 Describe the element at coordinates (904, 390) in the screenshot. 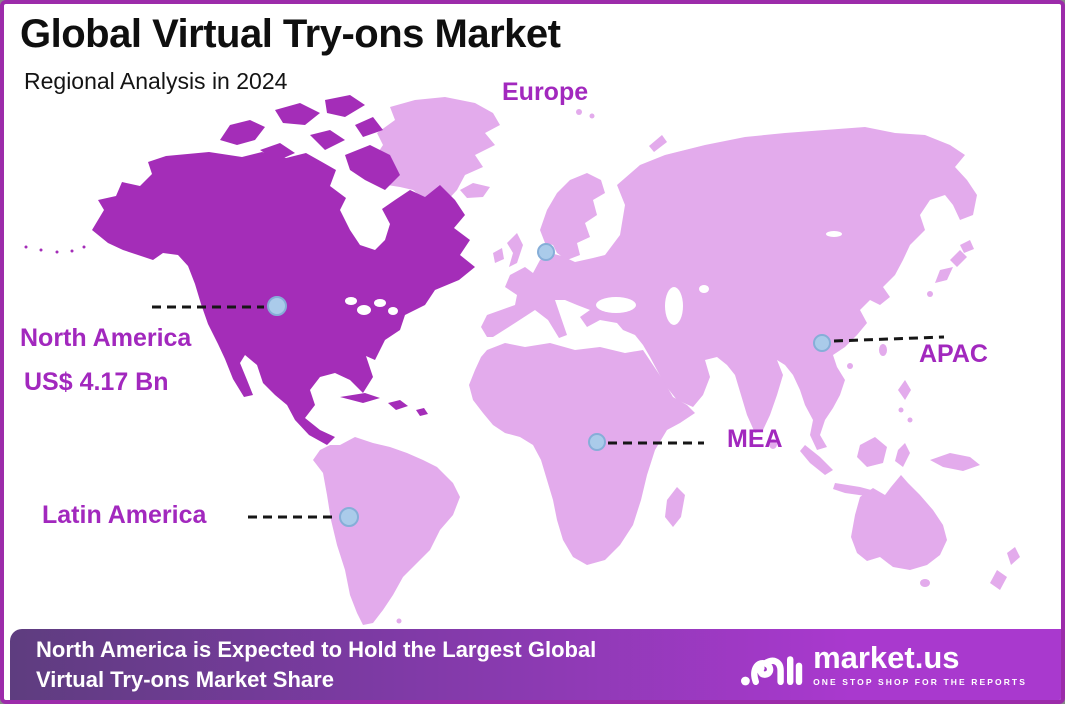

I see `map-philippines` at that location.